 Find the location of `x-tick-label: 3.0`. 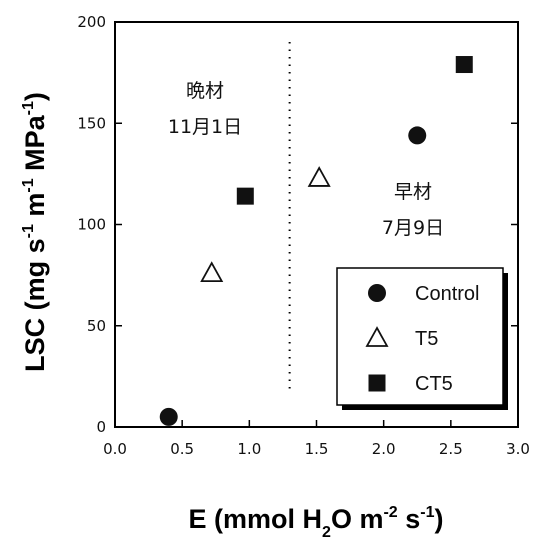

x-tick-label: 3.0 is located at coordinates (518, 449).